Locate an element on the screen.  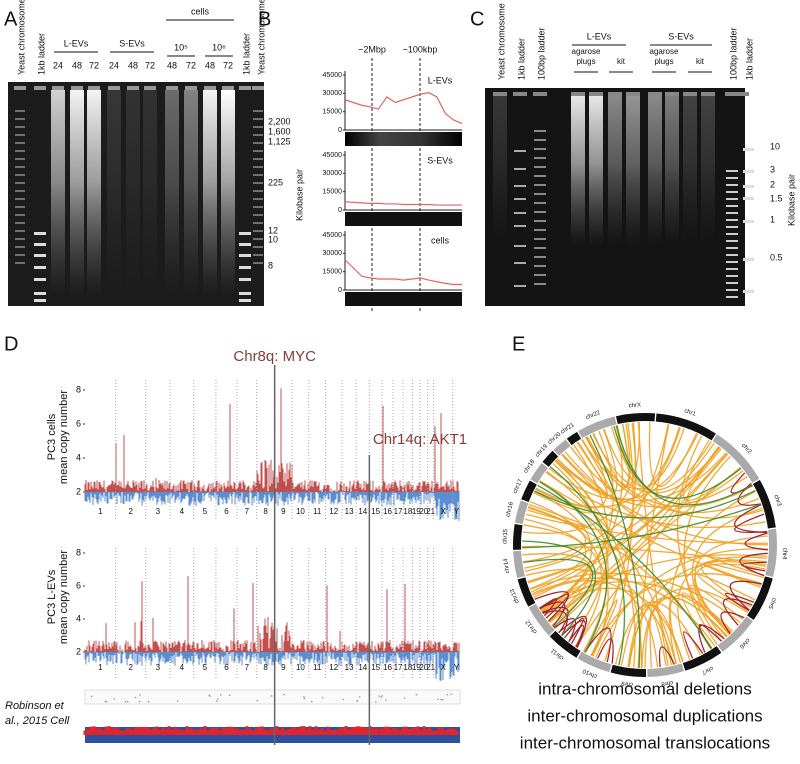
group-label: L-EVs is located at coordinates (599, 36).